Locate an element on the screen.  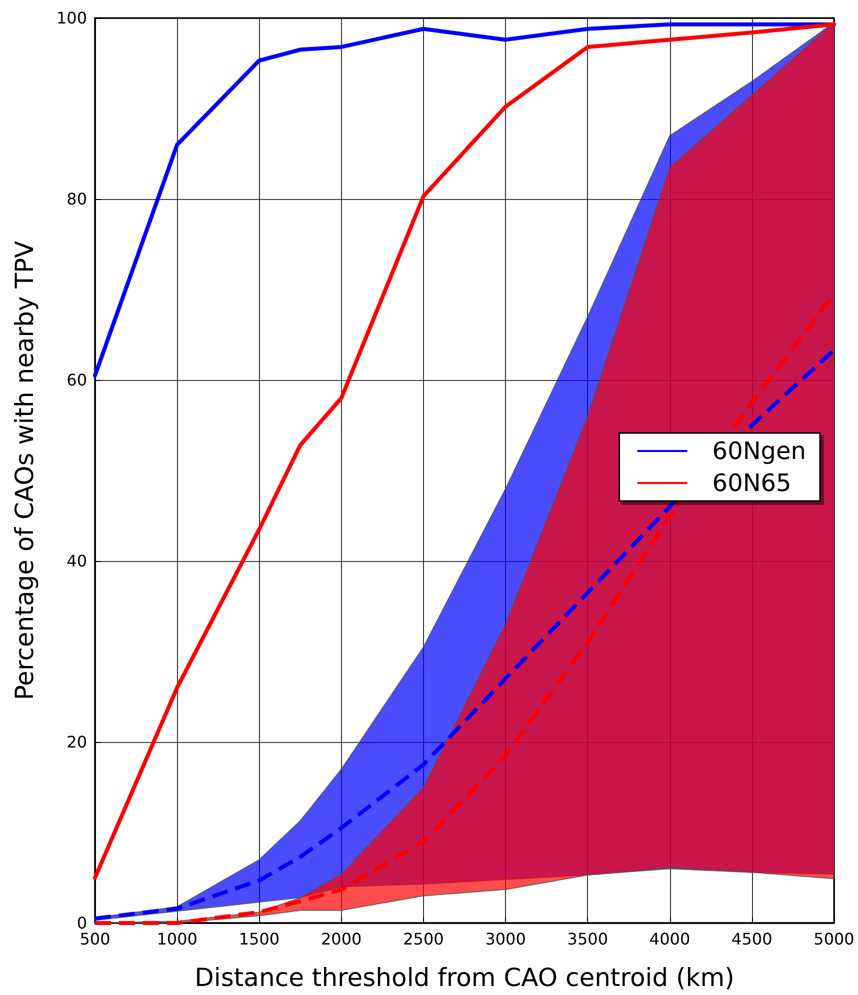
x-tick-label: 2500 is located at coordinates (423, 939).